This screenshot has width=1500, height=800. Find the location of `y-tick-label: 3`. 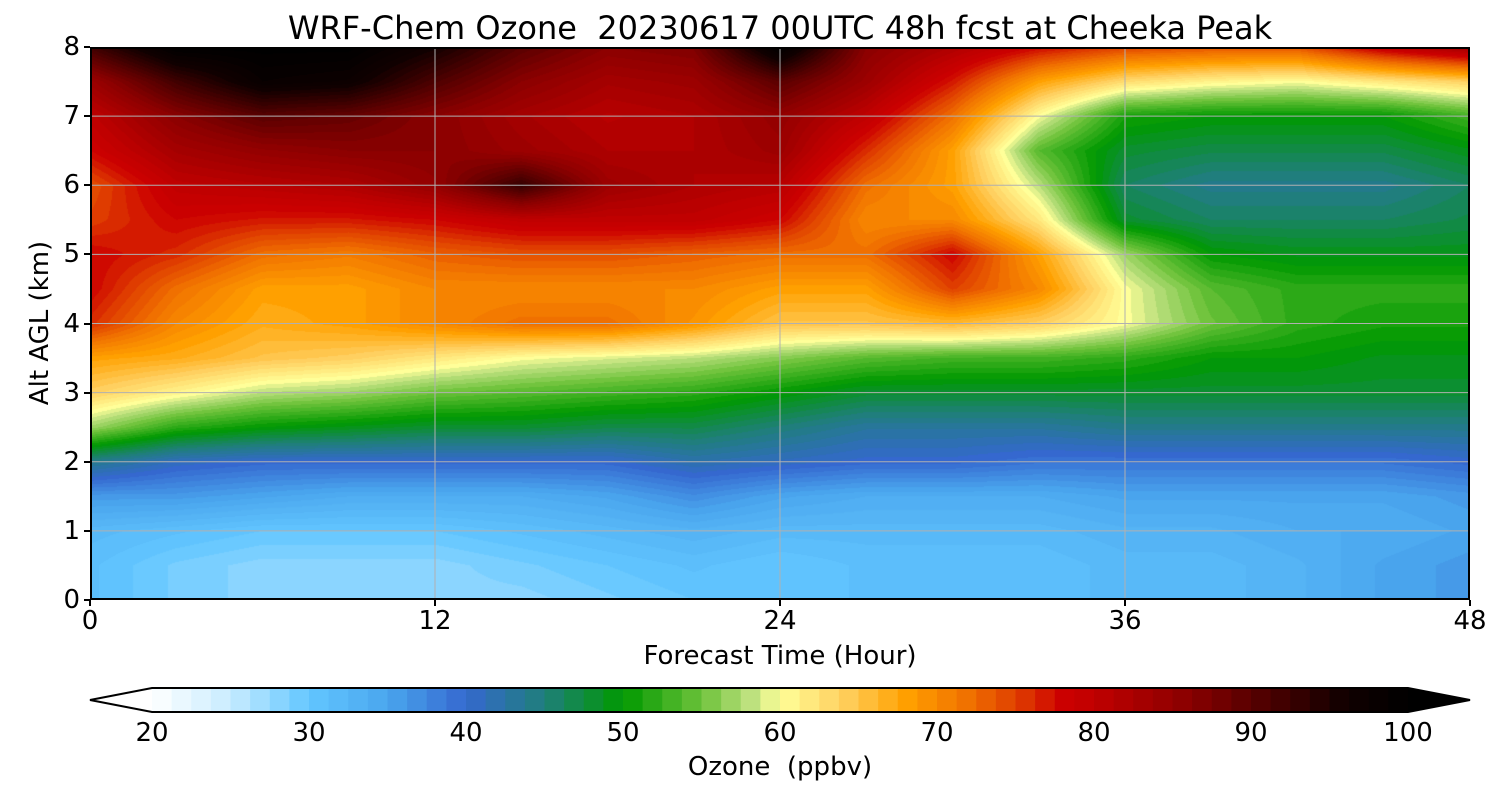

y-tick-label: 3 is located at coordinates (71, 392).